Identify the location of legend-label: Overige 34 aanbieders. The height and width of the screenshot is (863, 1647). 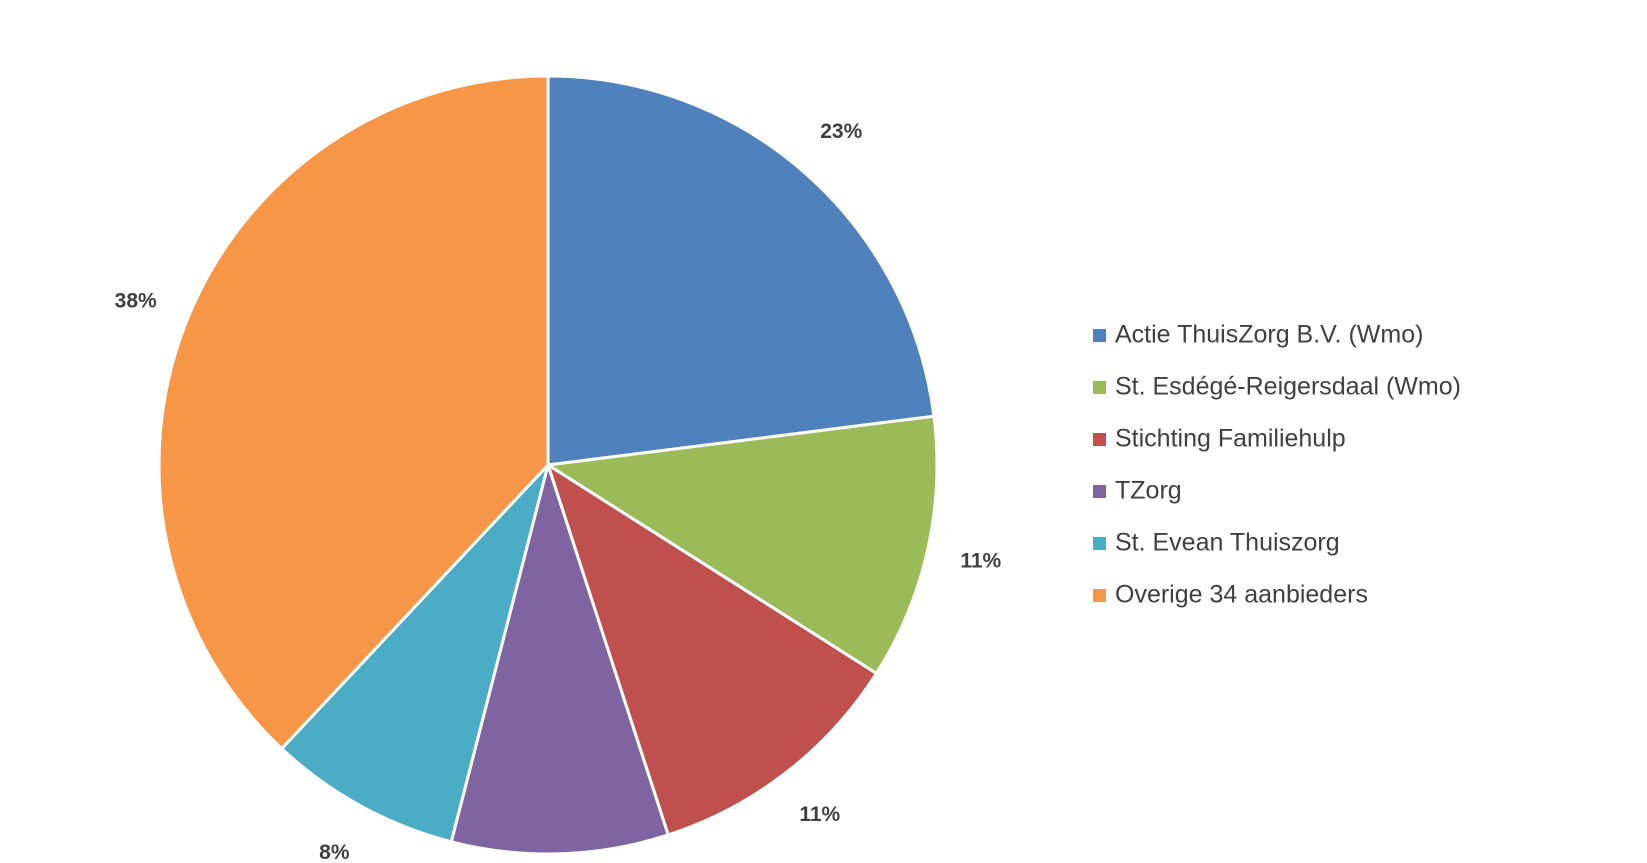
(1241, 595).